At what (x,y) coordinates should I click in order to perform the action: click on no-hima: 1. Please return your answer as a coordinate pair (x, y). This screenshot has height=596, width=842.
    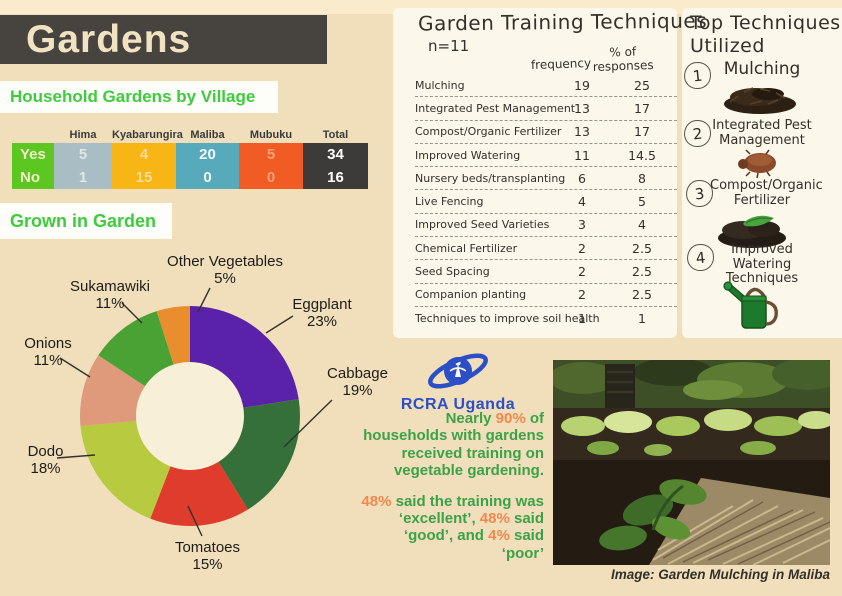
    Looking at the image, I should click on (83, 177).